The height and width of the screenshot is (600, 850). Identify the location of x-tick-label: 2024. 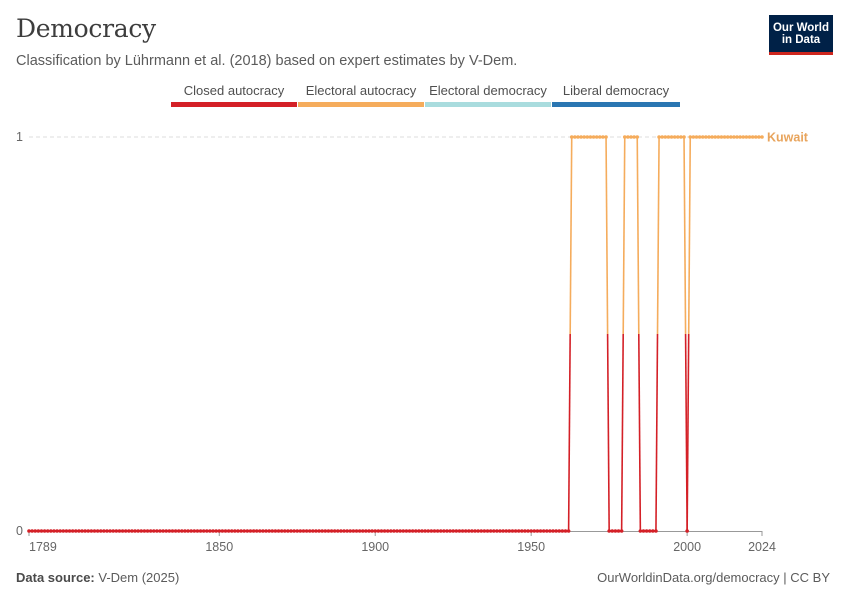
(762, 547).